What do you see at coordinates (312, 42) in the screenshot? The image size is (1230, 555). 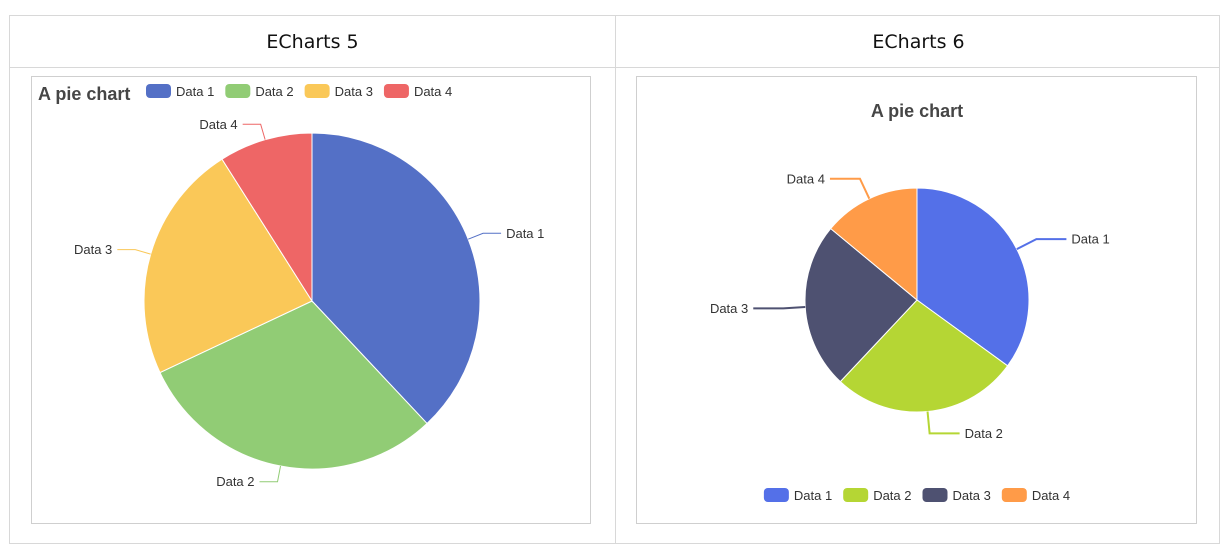 I see `column-title-echarts5: ECharts 5` at bounding box center [312, 42].